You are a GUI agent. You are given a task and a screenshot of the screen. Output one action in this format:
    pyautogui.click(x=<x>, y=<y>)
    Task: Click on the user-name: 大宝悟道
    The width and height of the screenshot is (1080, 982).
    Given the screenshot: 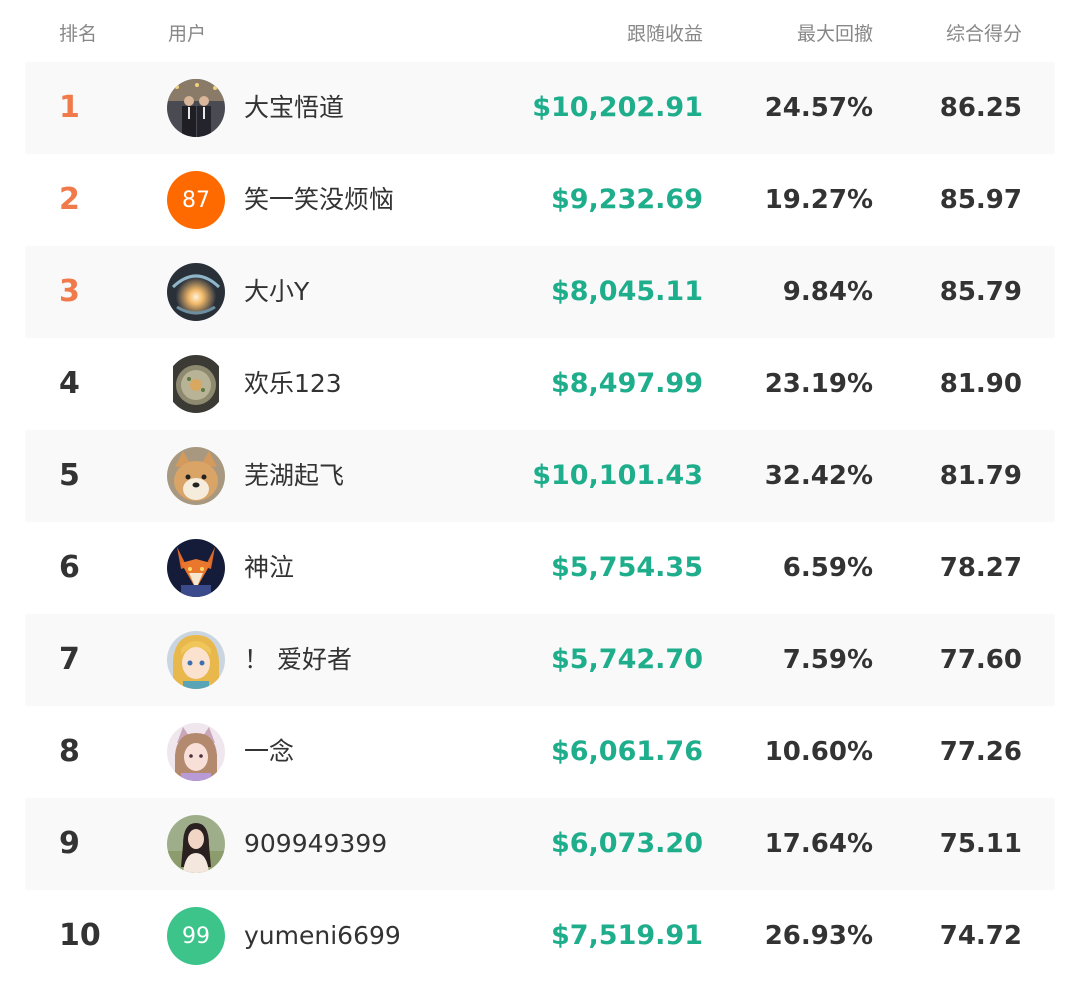 What is the action you would take?
    pyautogui.click(x=294, y=107)
    